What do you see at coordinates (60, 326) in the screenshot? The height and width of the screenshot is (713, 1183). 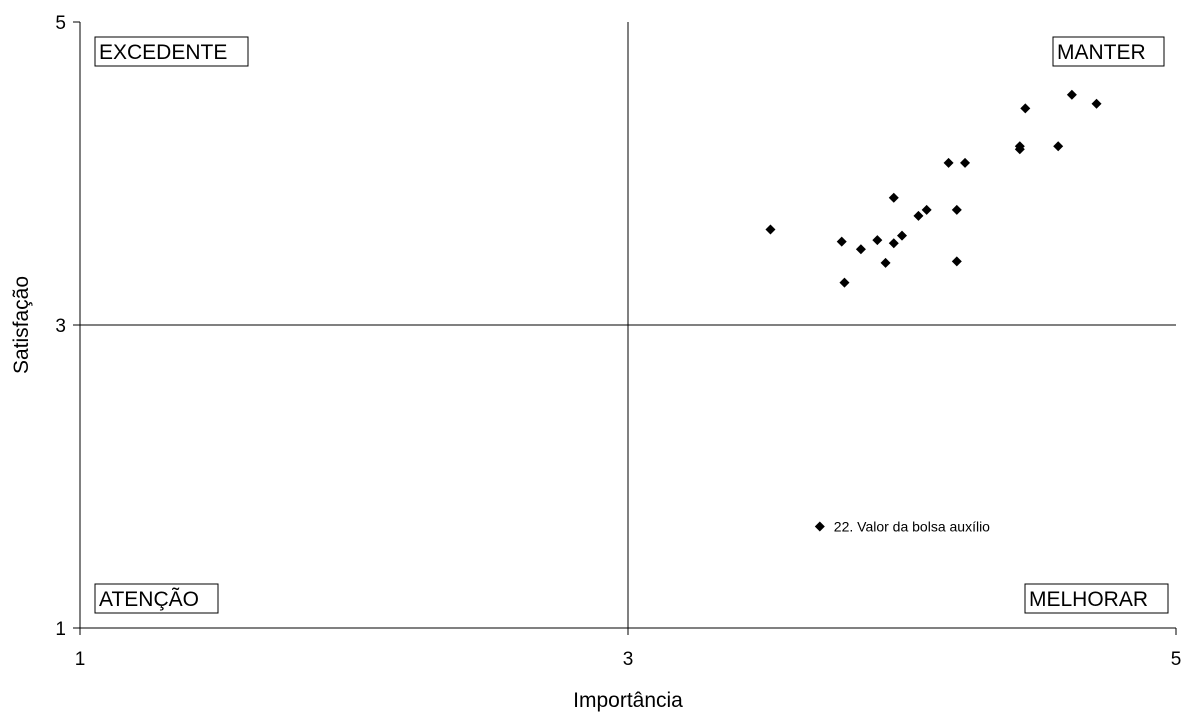 I see `y-tick-label: 3` at bounding box center [60, 326].